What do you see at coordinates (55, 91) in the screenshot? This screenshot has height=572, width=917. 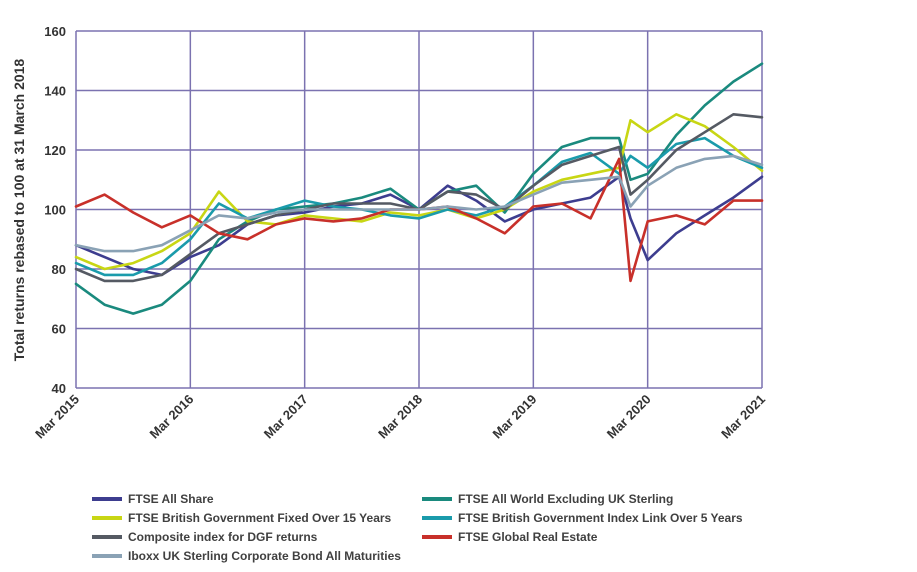 I see `y-tick-label: 140` at bounding box center [55, 91].